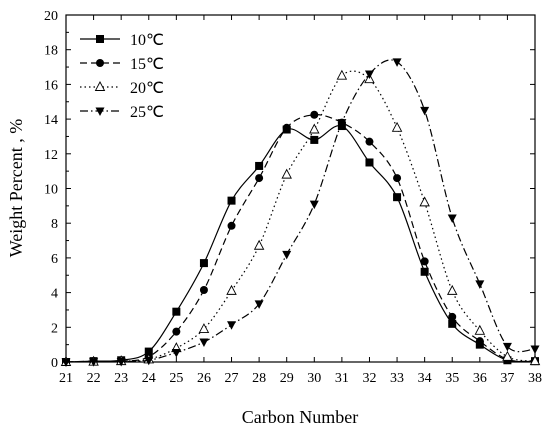 The height and width of the screenshot is (433, 550). What do you see at coordinates (54, 328) in the screenshot?
I see `y-tick-label: 2` at bounding box center [54, 328].